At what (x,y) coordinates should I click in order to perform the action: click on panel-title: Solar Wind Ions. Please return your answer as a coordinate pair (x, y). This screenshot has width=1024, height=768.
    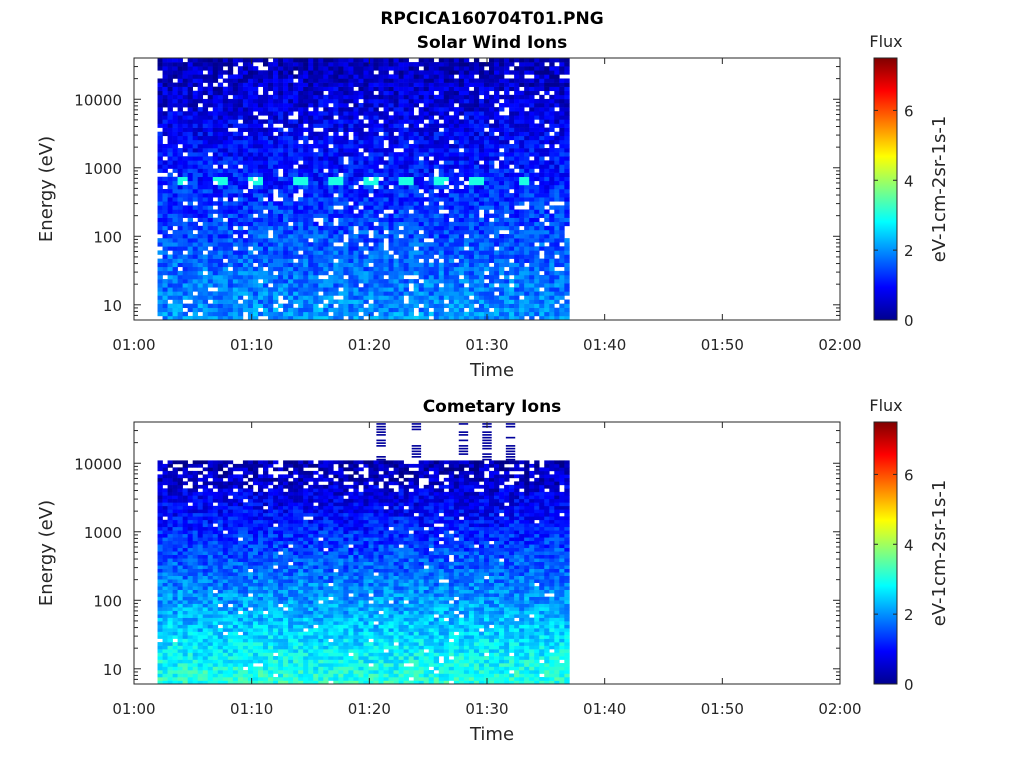
    Looking at the image, I should click on (492, 43).